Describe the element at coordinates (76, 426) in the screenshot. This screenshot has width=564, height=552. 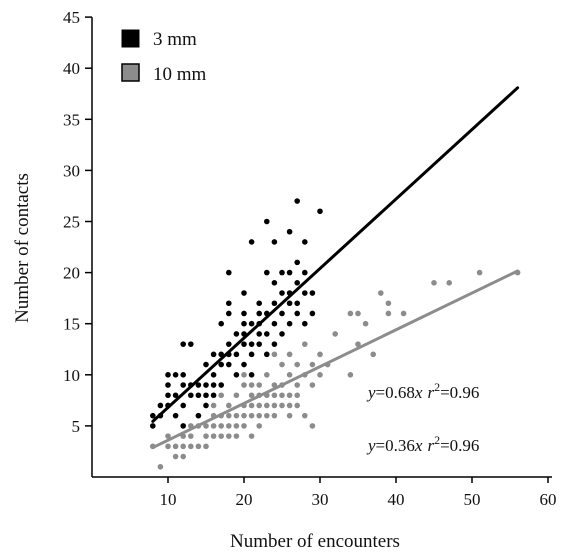
I see `y-tick-label: 5` at that location.